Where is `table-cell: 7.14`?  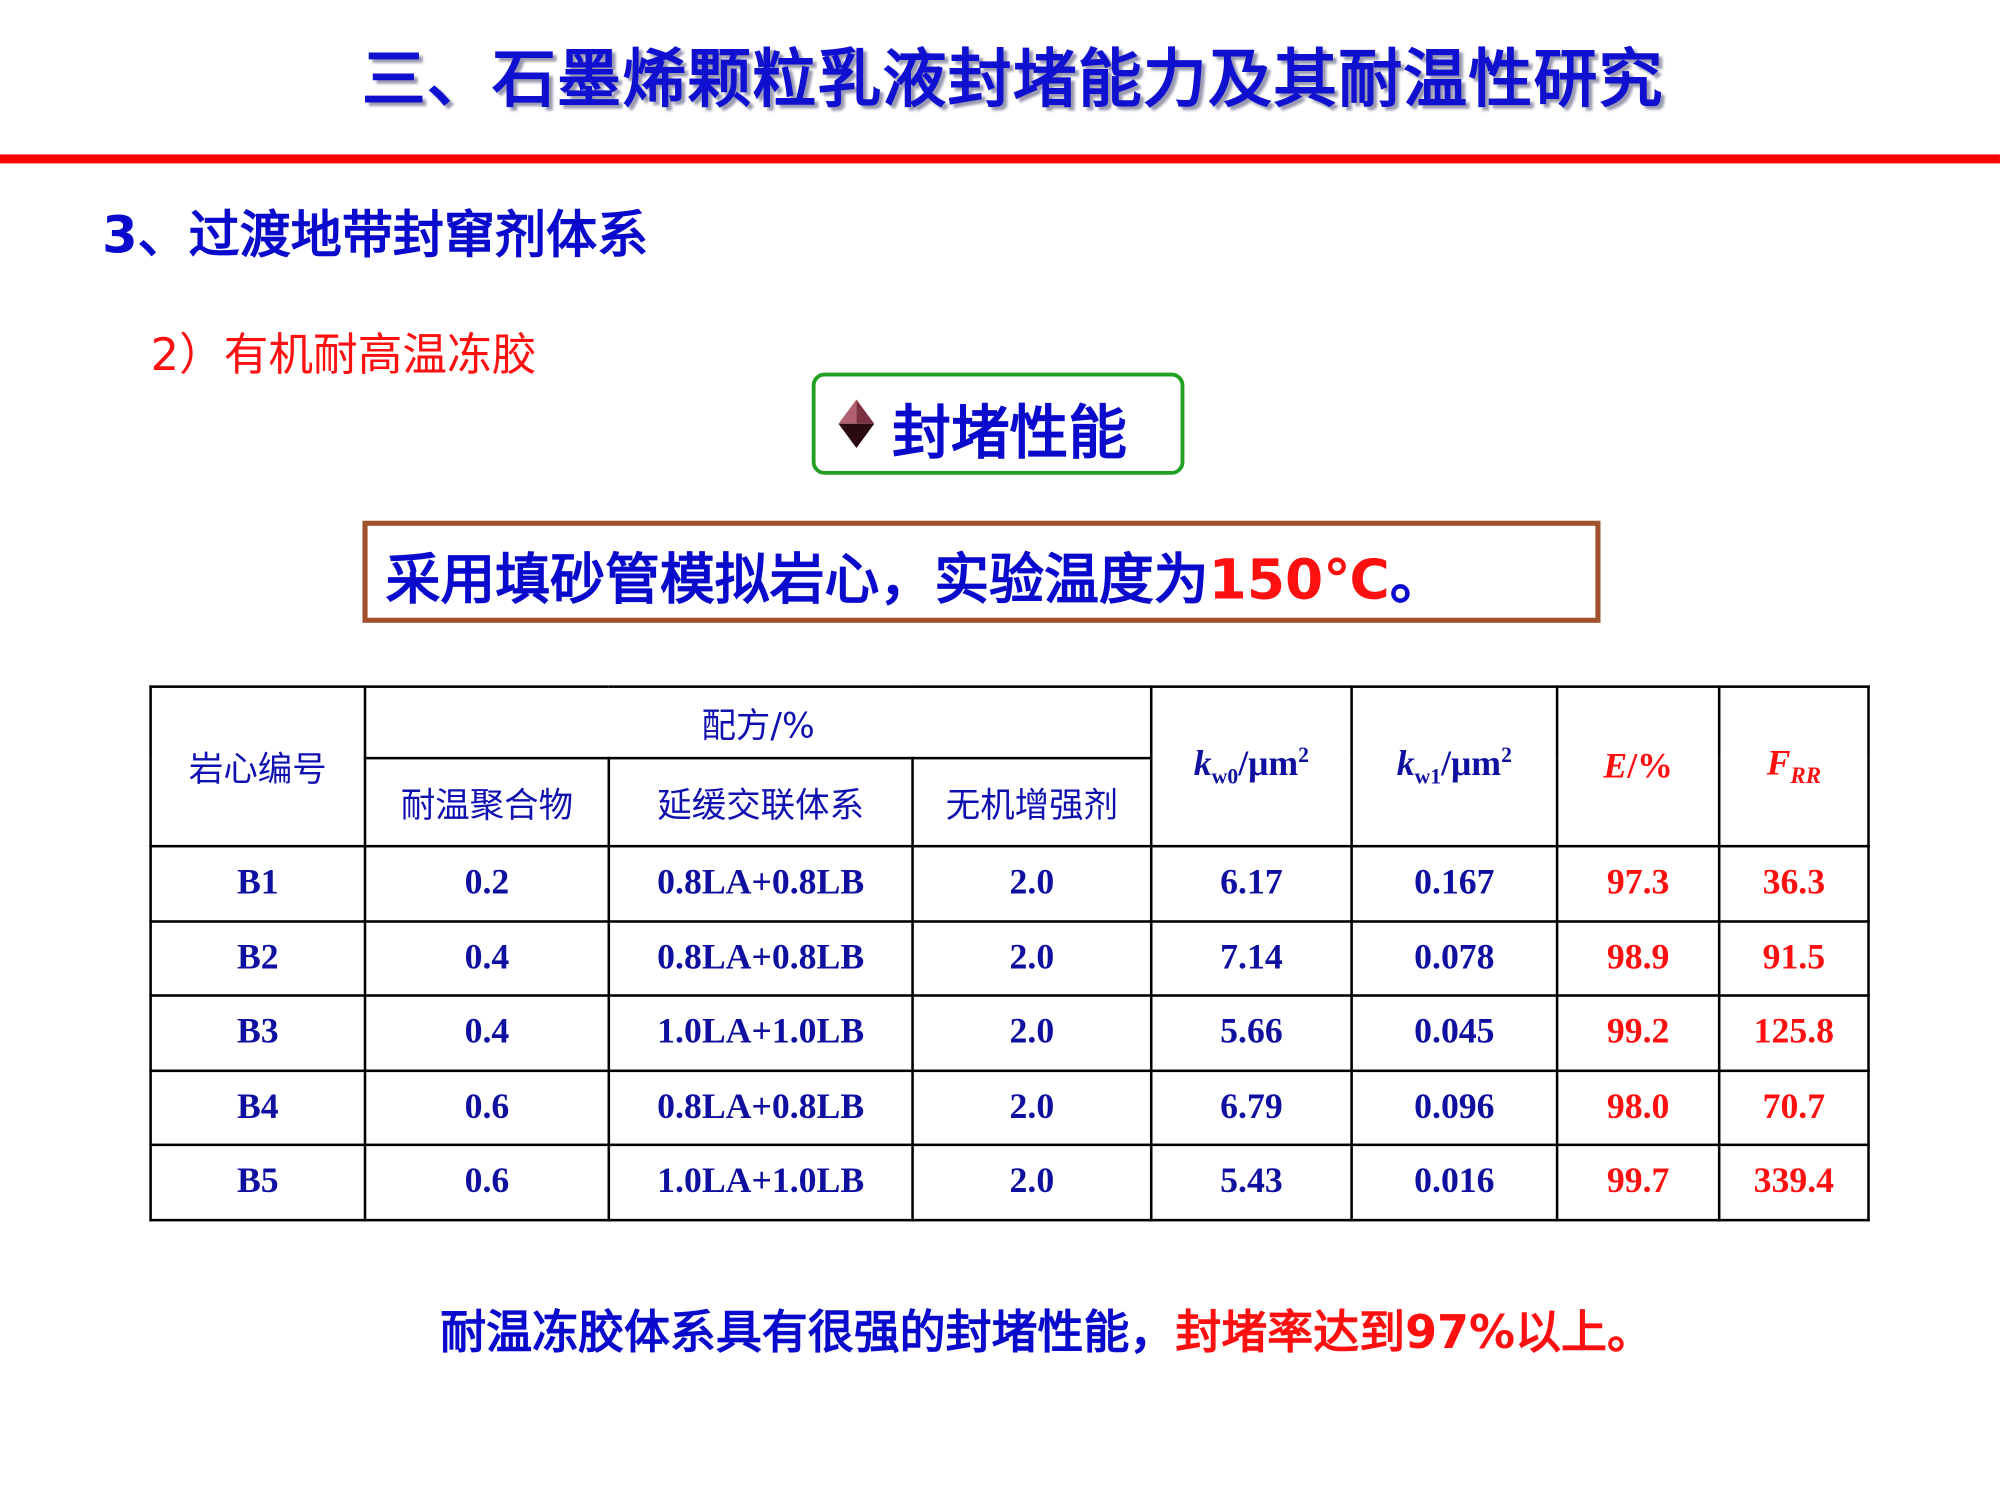 table-cell: 7.14 is located at coordinates (1251, 958).